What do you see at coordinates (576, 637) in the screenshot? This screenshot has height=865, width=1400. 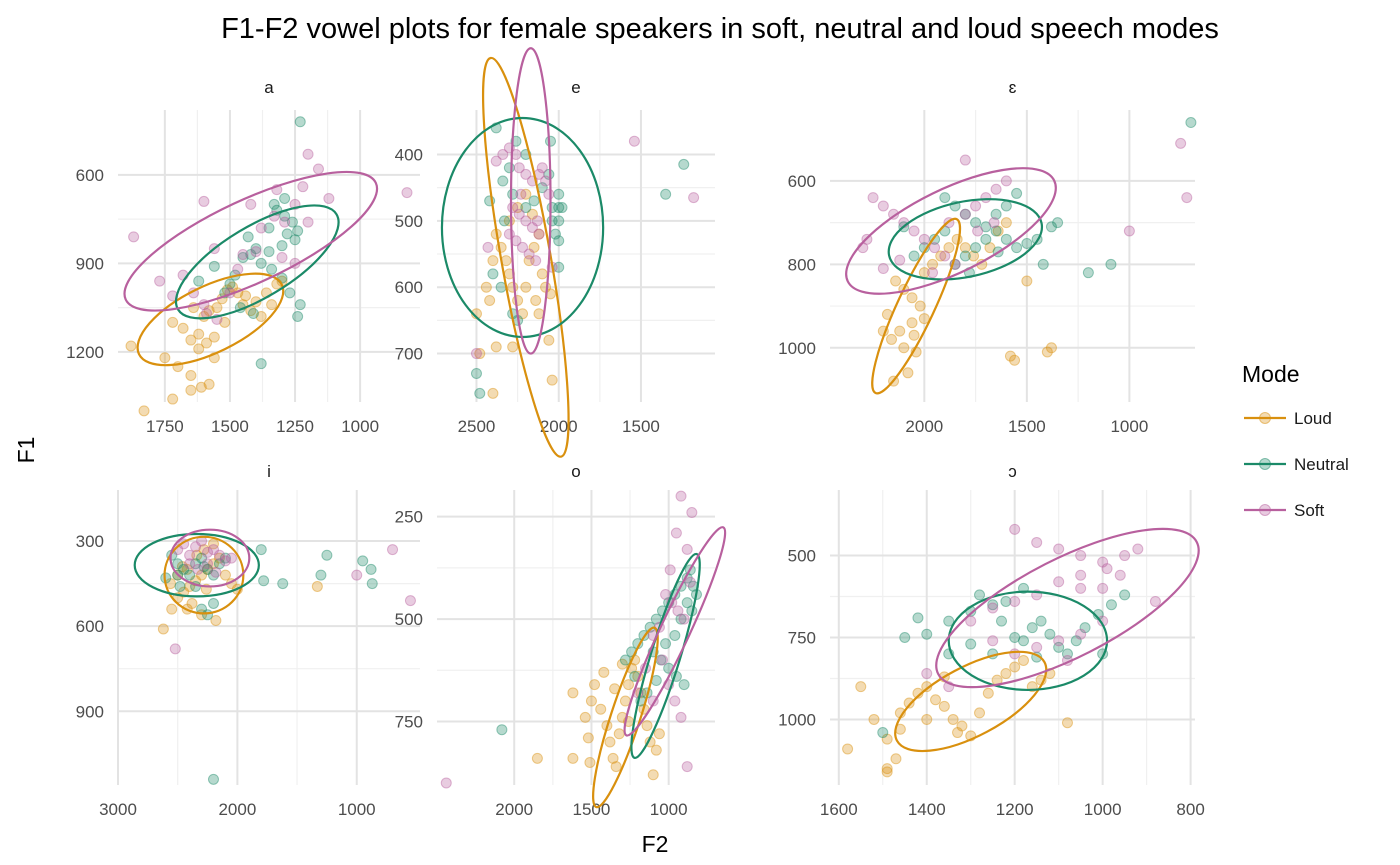 I see `grid` at bounding box center [576, 637].